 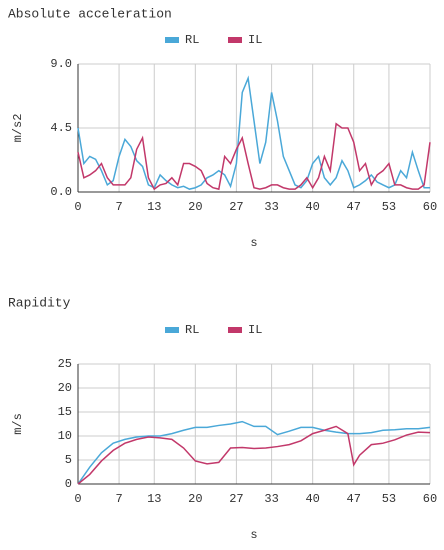 I want to click on y-tick-label: 9.0, so click(x=61, y=64).